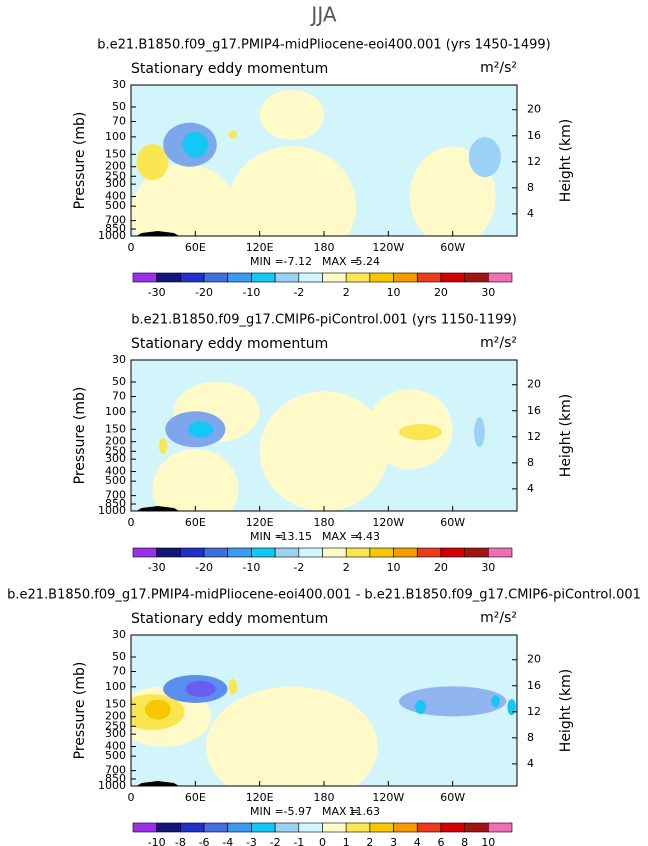 The height and width of the screenshot is (846, 648). Describe the element at coordinates (530, 213) in the screenshot. I see `y2-tick-label: 4` at that location.